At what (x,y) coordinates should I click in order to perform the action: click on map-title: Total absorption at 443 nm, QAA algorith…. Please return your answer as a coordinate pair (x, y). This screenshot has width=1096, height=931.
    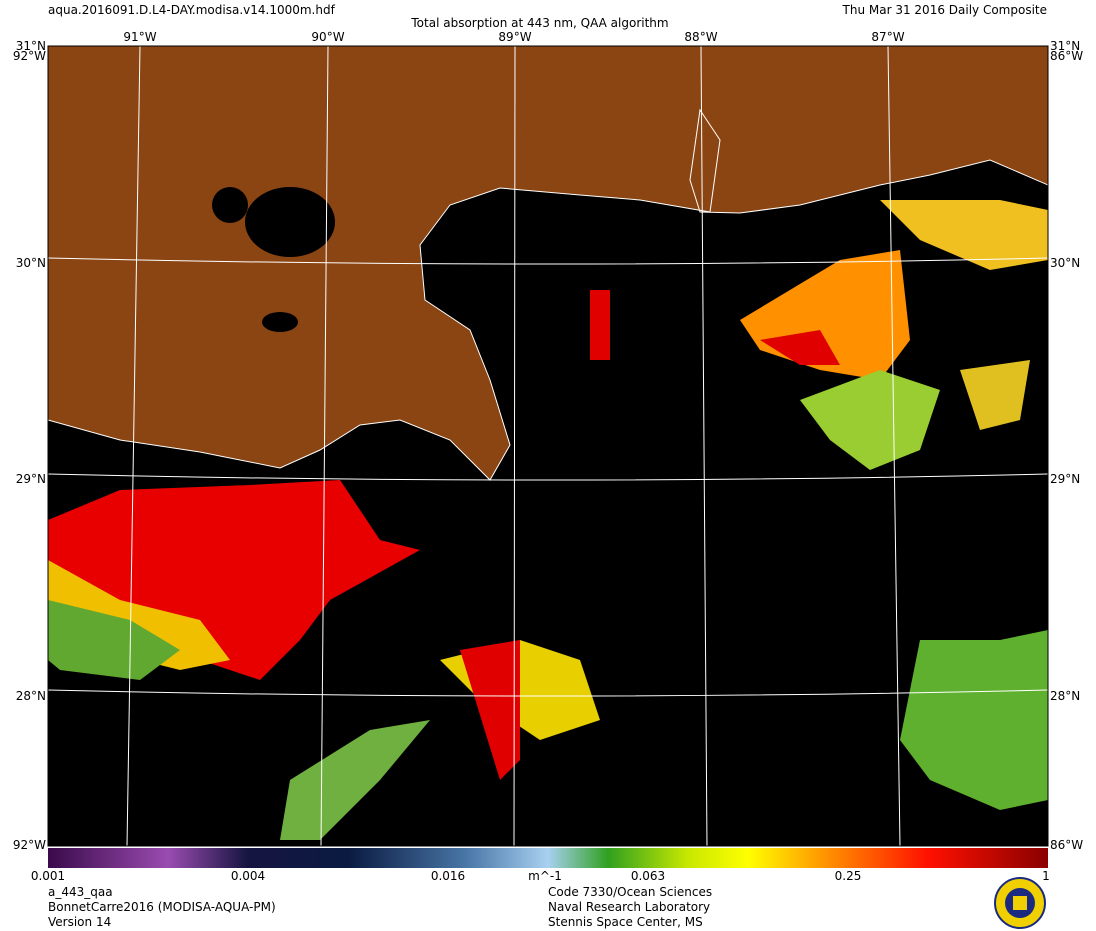
    Looking at the image, I should click on (539, 23).